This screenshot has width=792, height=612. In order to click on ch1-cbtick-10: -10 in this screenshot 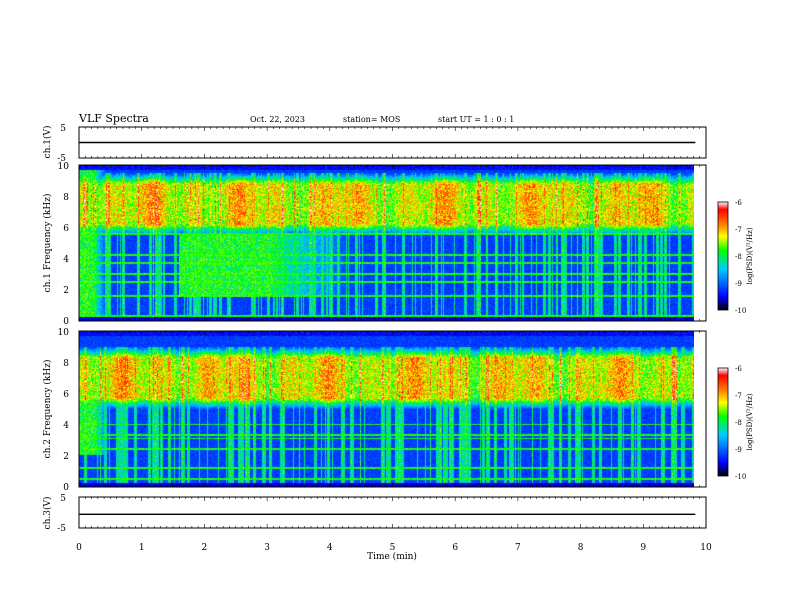, I will do `click(740, 311)`.